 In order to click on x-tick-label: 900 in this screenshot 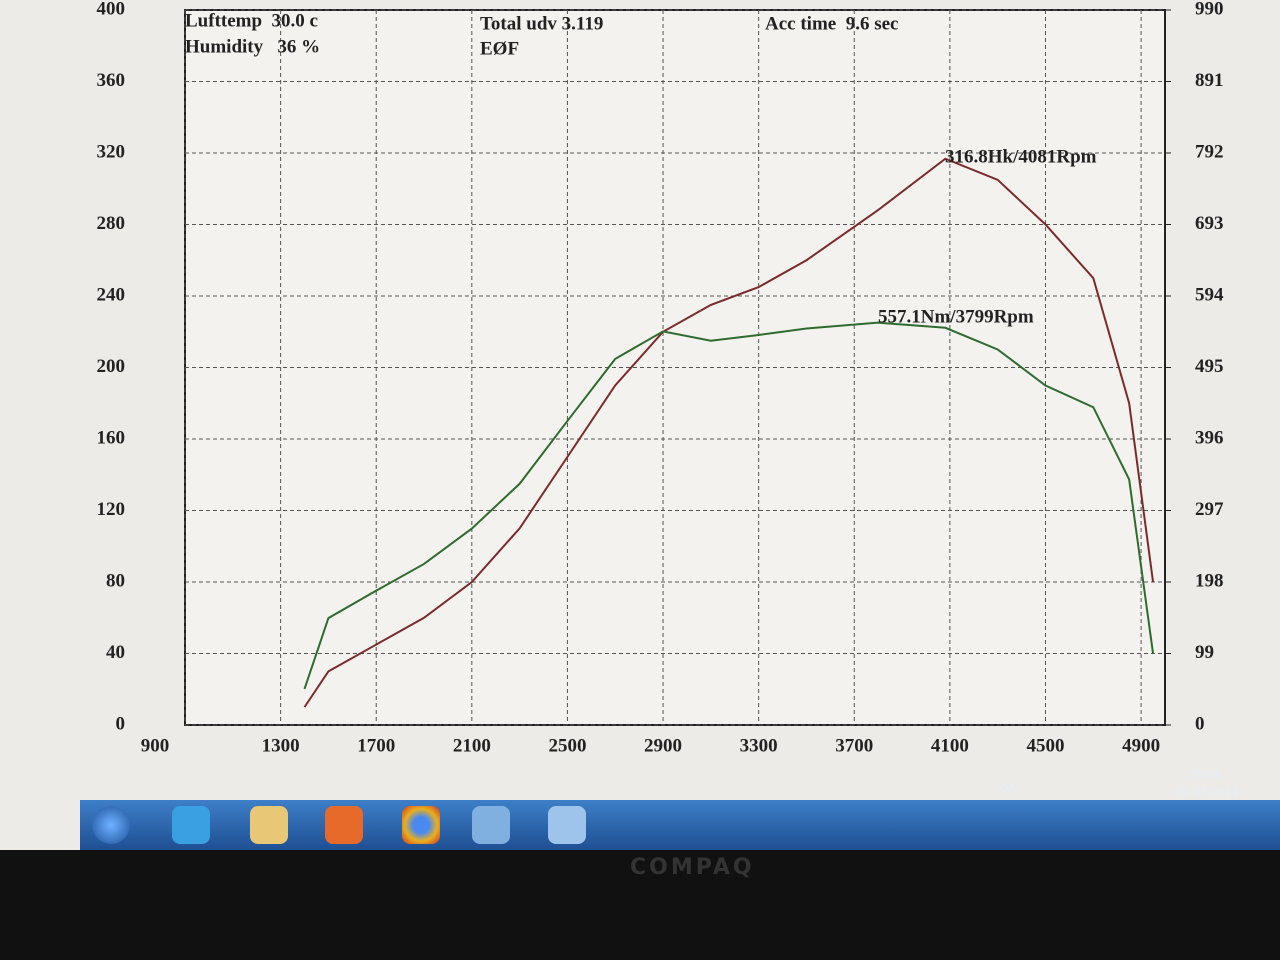, I will do `click(155, 745)`.